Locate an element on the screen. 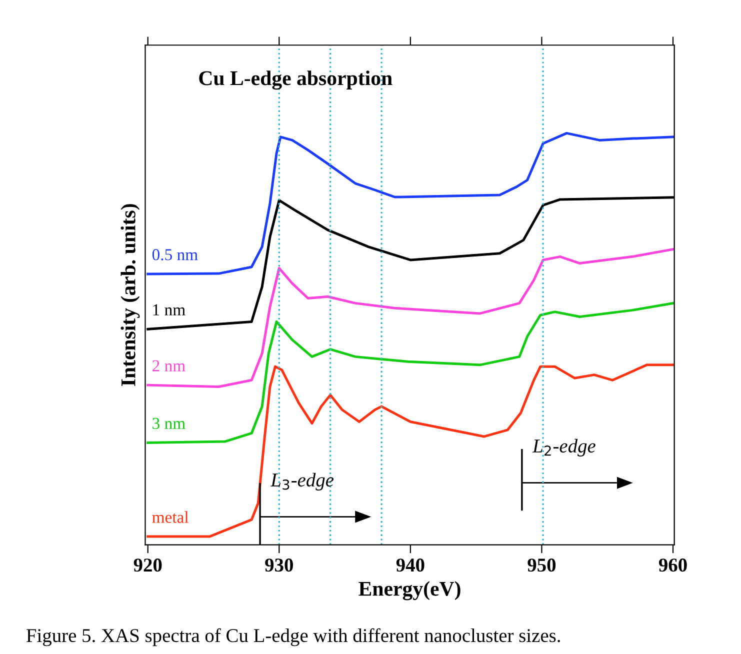 This screenshot has width=741, height=654. x-tick-label: 940 is located at coordinates (410, 565).